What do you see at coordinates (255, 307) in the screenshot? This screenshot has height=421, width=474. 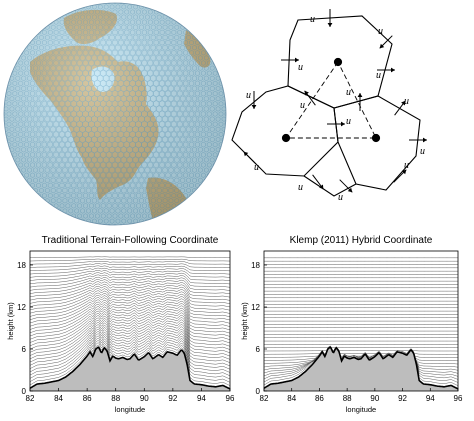 I see `y-tick-label: 12` at bounding box center [255, 307].